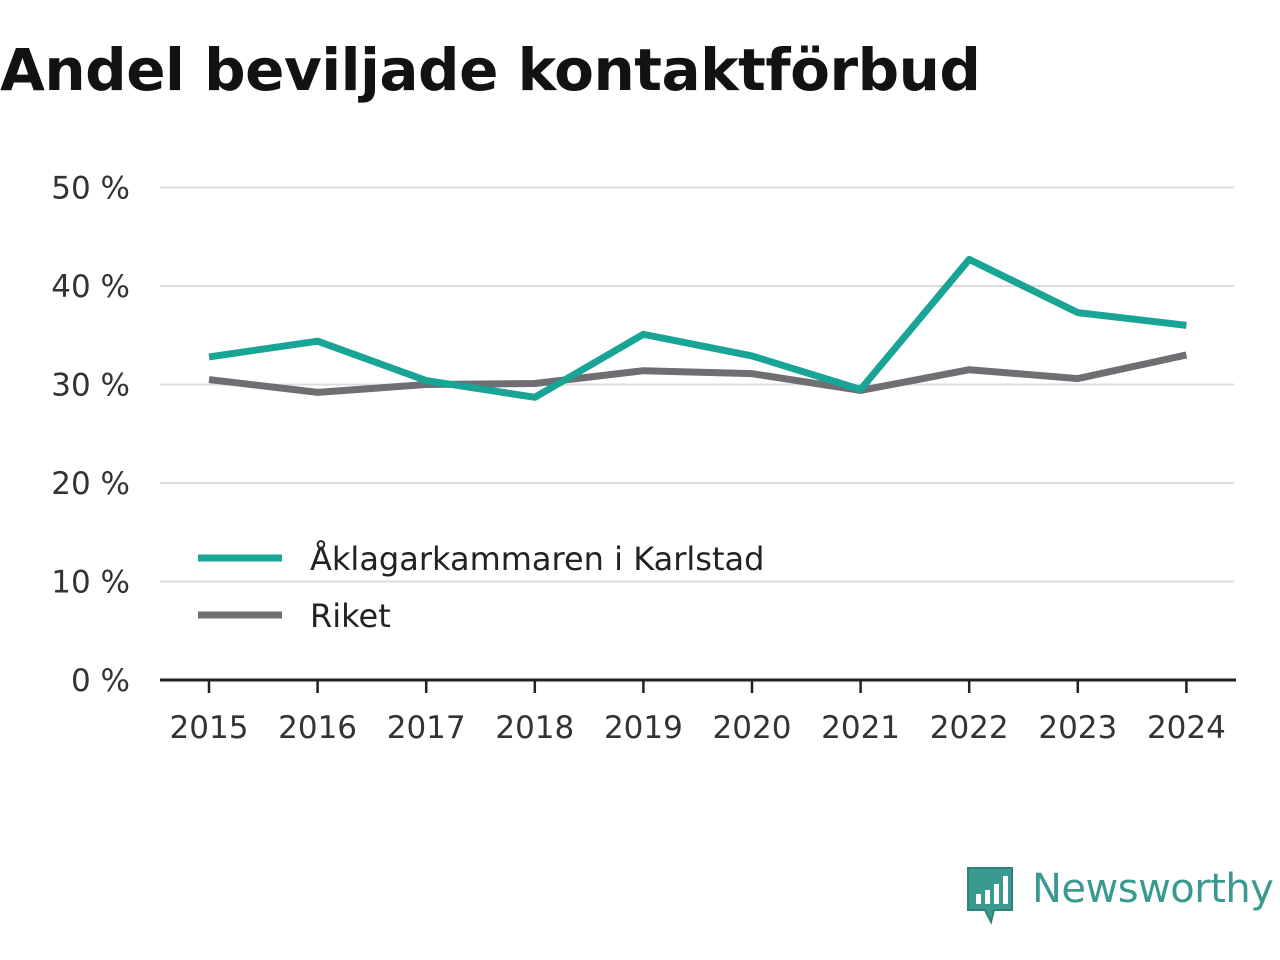  I want to click on chart-title: Andel beviljade kontaktförbud, so click(490, 70).